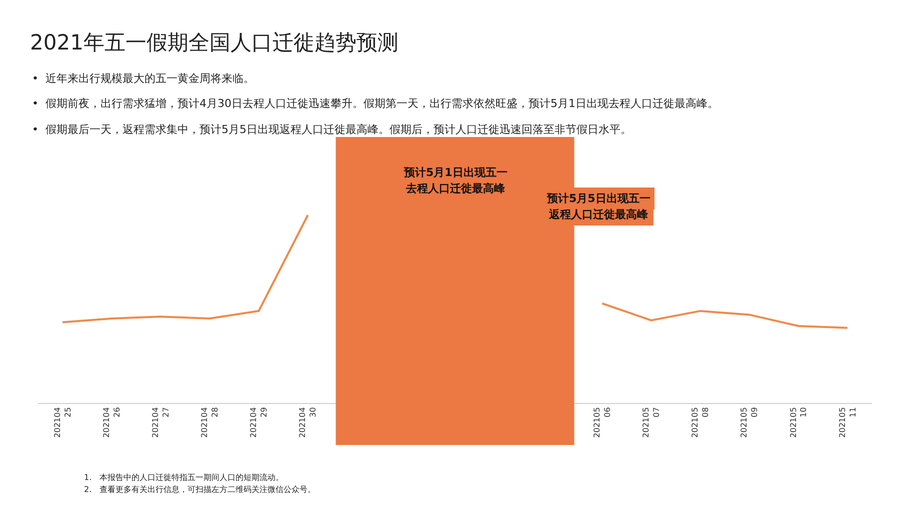  I want to click on text: 预计5月5日出现五一, so click(598, 198).